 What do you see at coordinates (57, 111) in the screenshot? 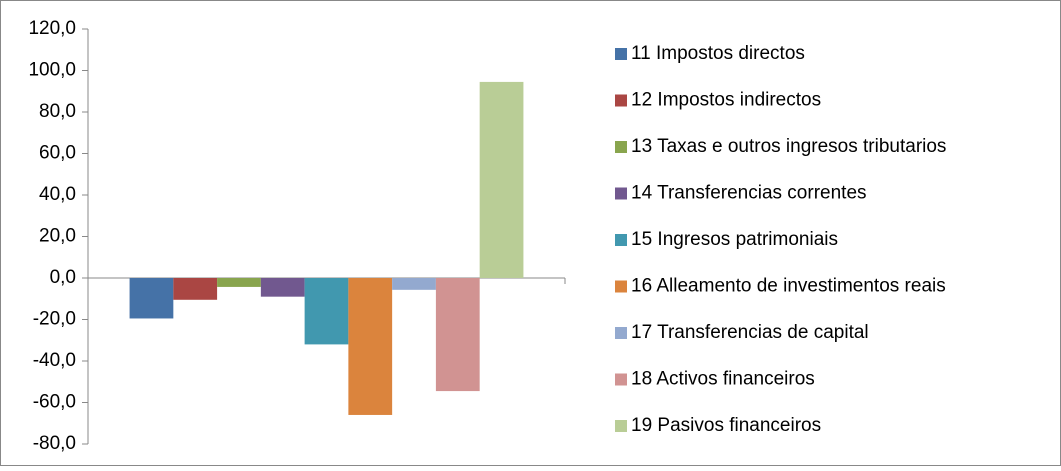
I see `y-tick-label: 80,0` at bounding box center [57, 111].